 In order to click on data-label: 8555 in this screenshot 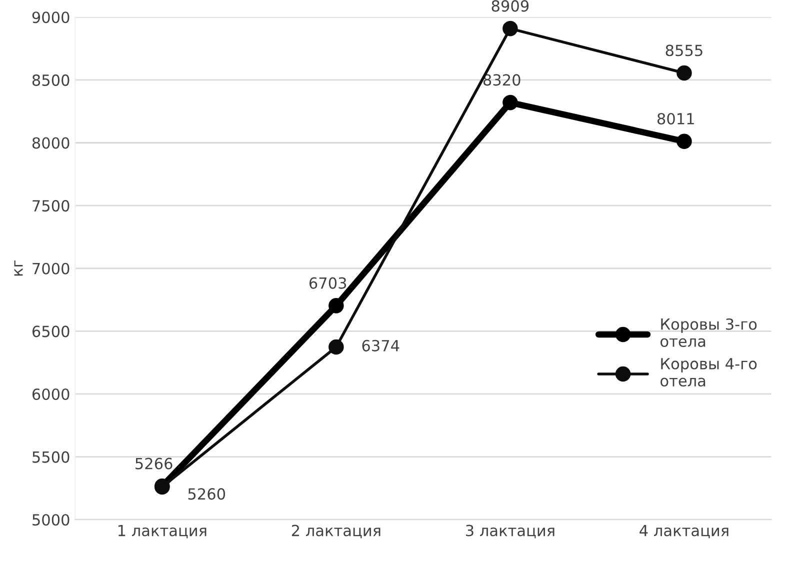, I will do `click(684, 50)`.